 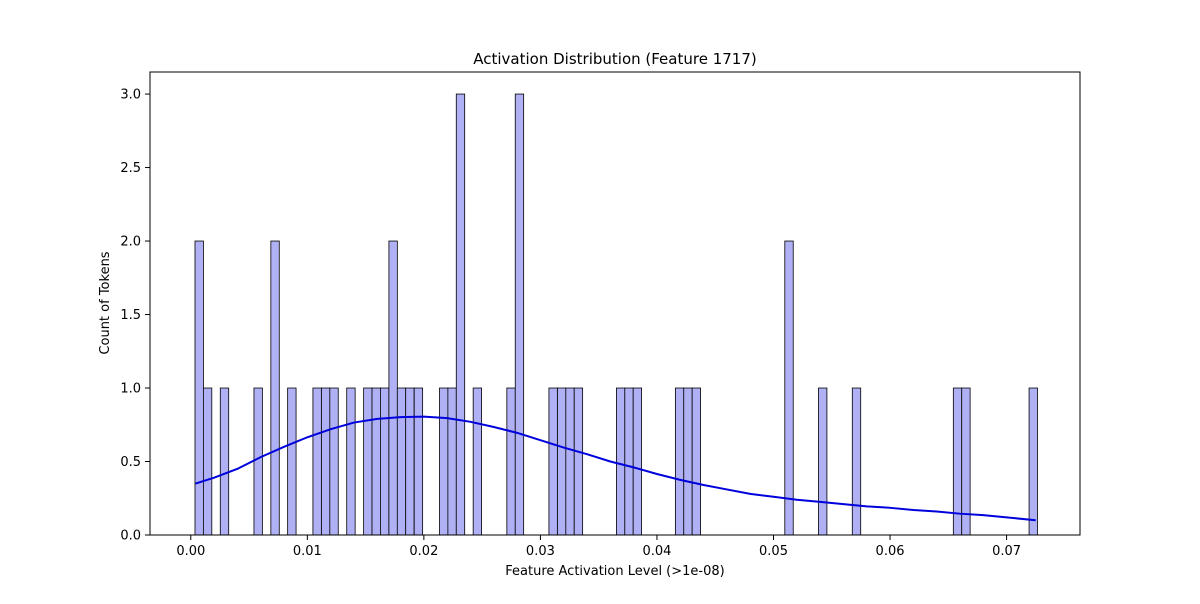 What do you see at coordinates (614, 59) in the screenshot?
I see `chart-title: Activation Distribution (Feature 1717)` at bounding box center [614, 59].